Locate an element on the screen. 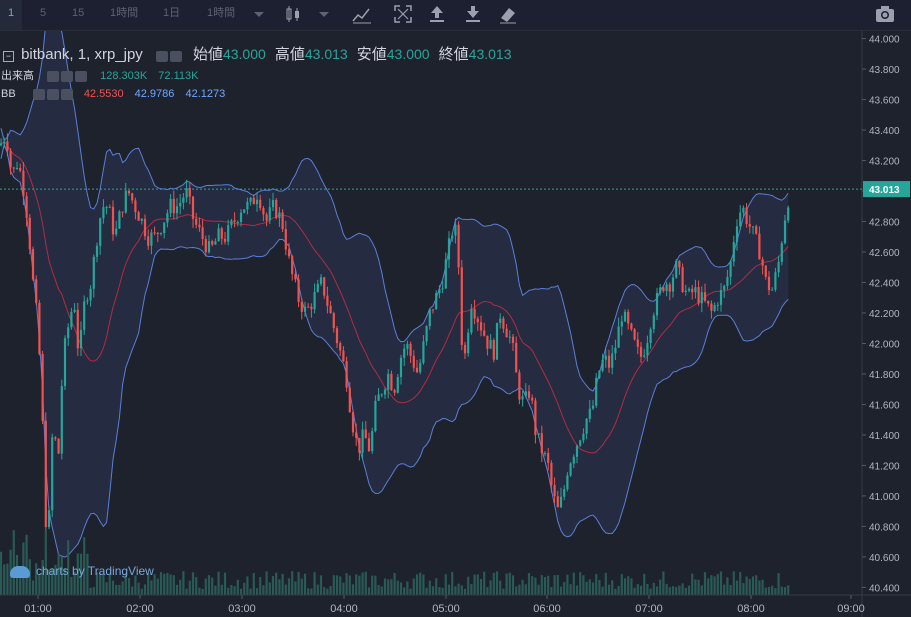  candlestick-icon is located at coordinates (293, 14).